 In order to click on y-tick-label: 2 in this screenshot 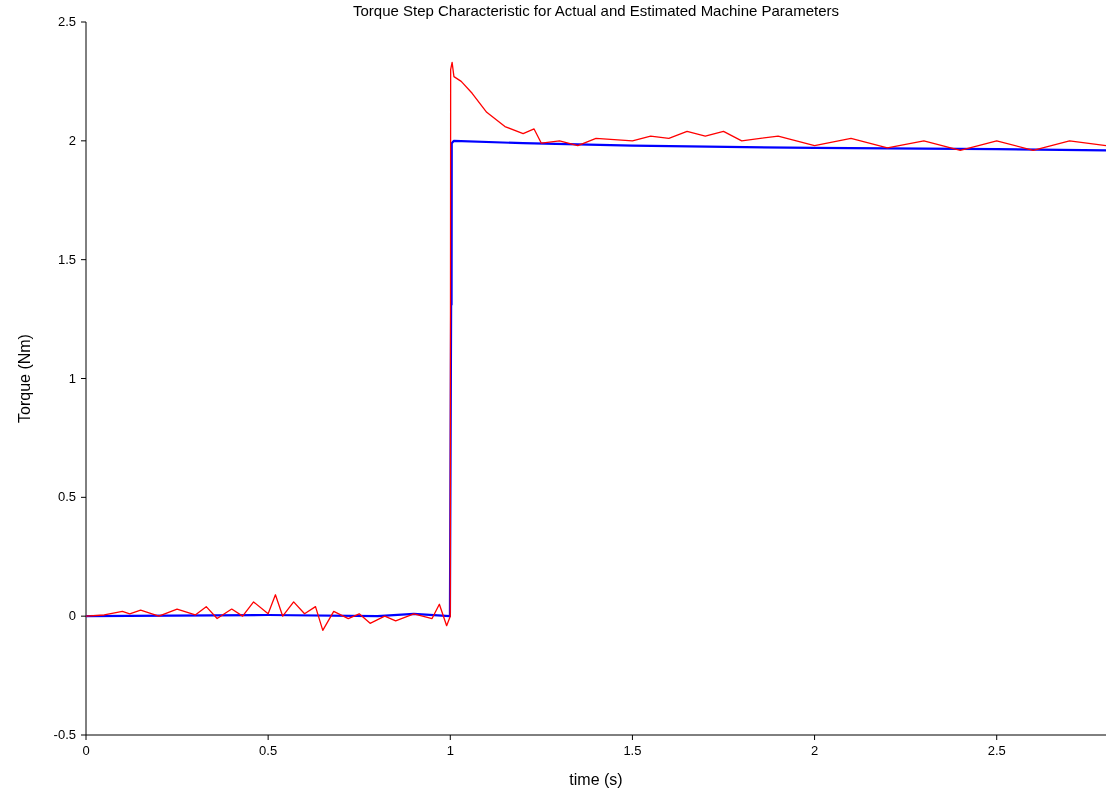, I will do `click(72, 140)`.